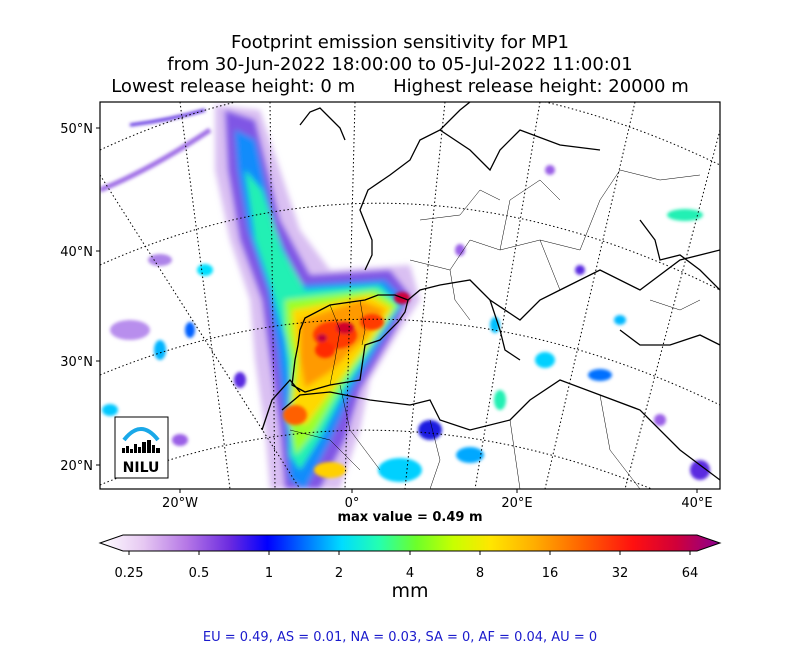  I want to click on lat-label-20n: 20°N, so click(76, 466).